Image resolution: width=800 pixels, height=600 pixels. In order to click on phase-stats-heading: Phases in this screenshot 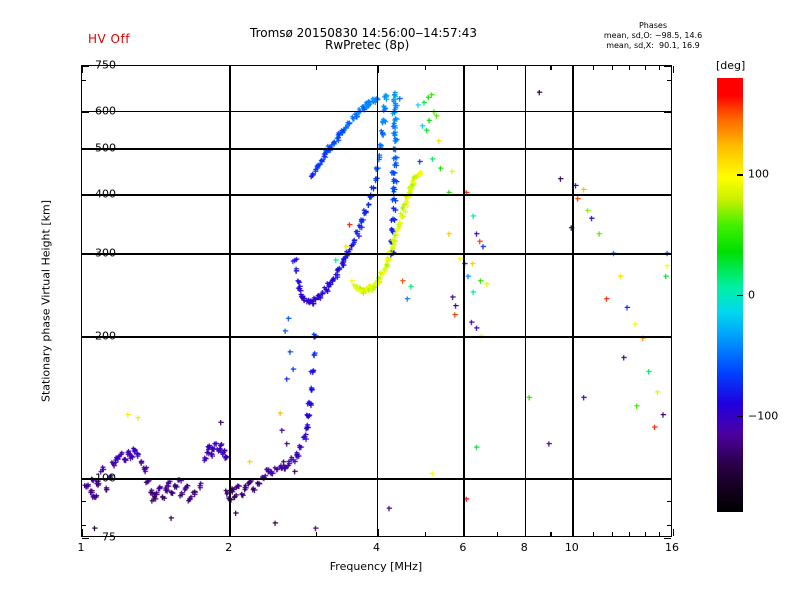, I will do `click(653, 25)`.